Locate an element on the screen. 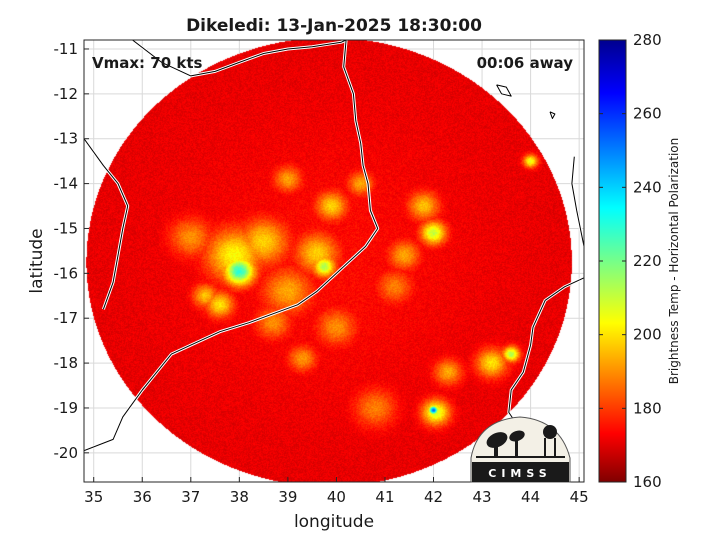 The height and width of the screenshot is (540, 720). x-tick-label: 35 is located at coordinates (93, 497).